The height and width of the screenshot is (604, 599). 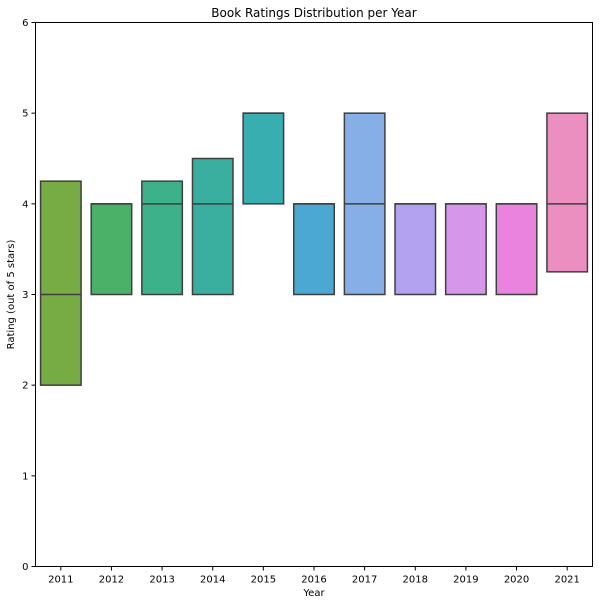 I want to click on y-tick-label: 2, so click(x=25, y=386).